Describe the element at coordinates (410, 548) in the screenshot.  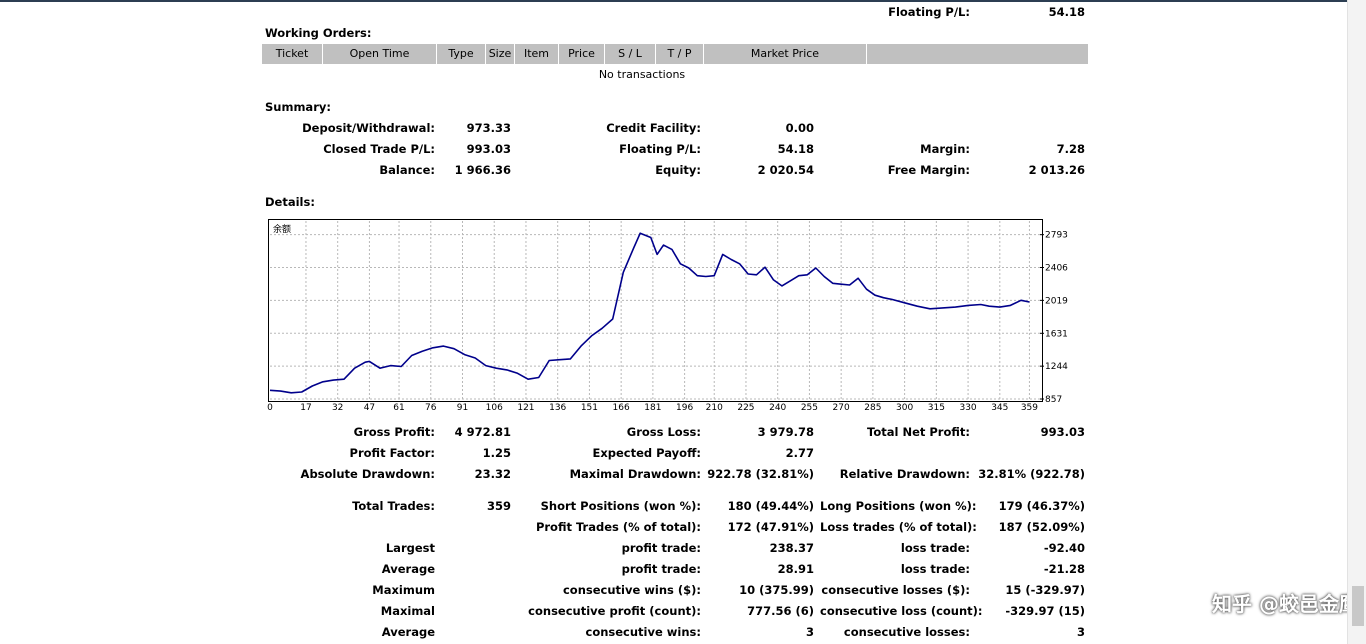
I see `largest-label: Largest` at that location.